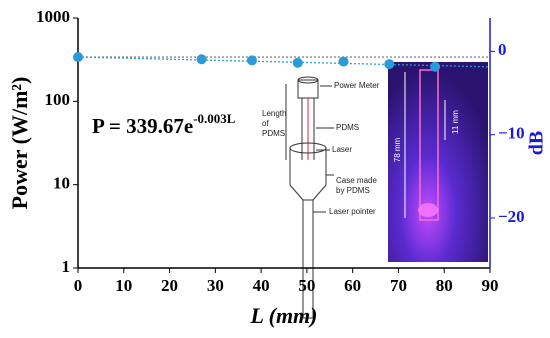 Image resolution: width=550 pixels, height=338 pixels. What do you see at coordinates (61, 183) in the screenshot?
I see `y-tick-label: 10` at bounding box center [61, 183].